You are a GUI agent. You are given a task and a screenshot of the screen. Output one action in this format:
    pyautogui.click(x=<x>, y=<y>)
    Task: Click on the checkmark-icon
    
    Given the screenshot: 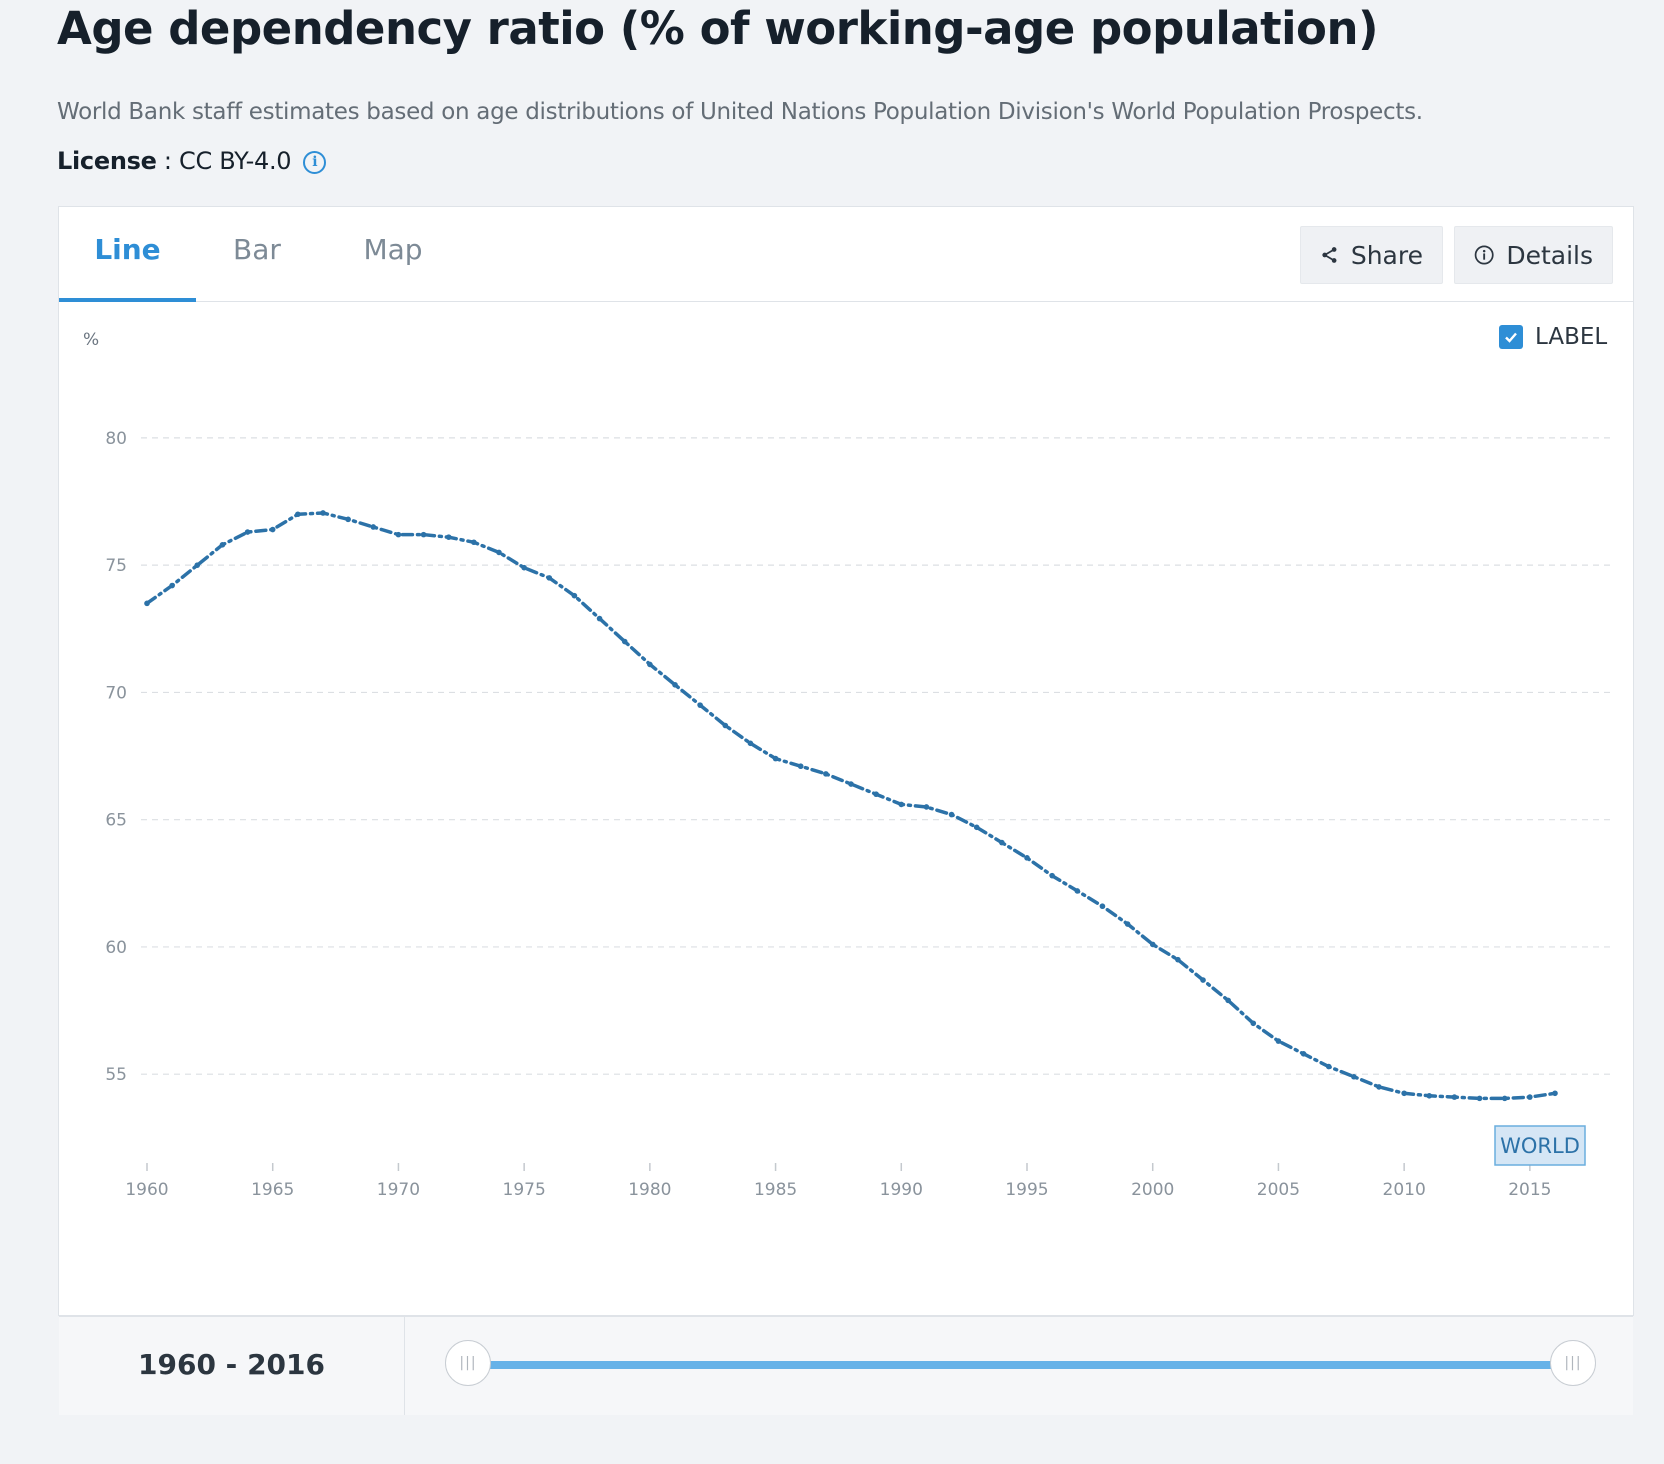 What is the action you would take?
    pyautogui.click(x=1511, y=337)
    